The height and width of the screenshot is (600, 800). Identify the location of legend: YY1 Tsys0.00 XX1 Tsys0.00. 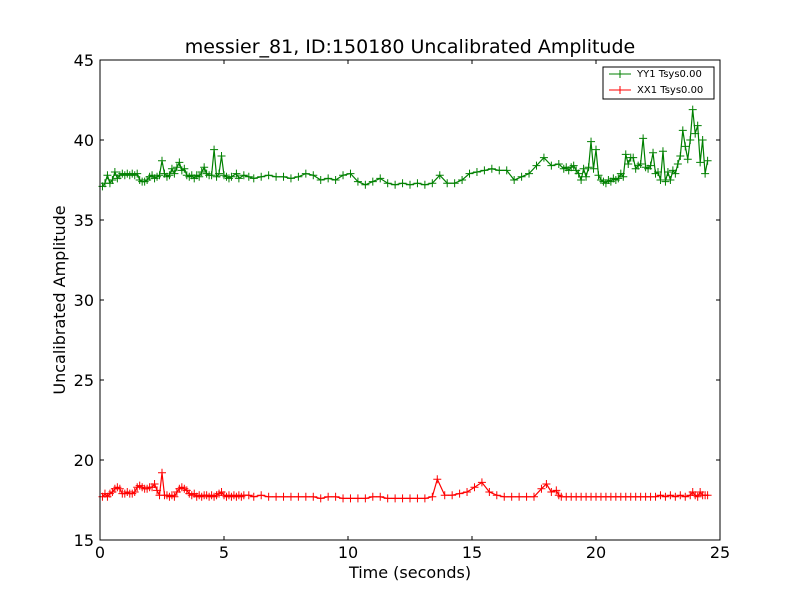
(658, 83).